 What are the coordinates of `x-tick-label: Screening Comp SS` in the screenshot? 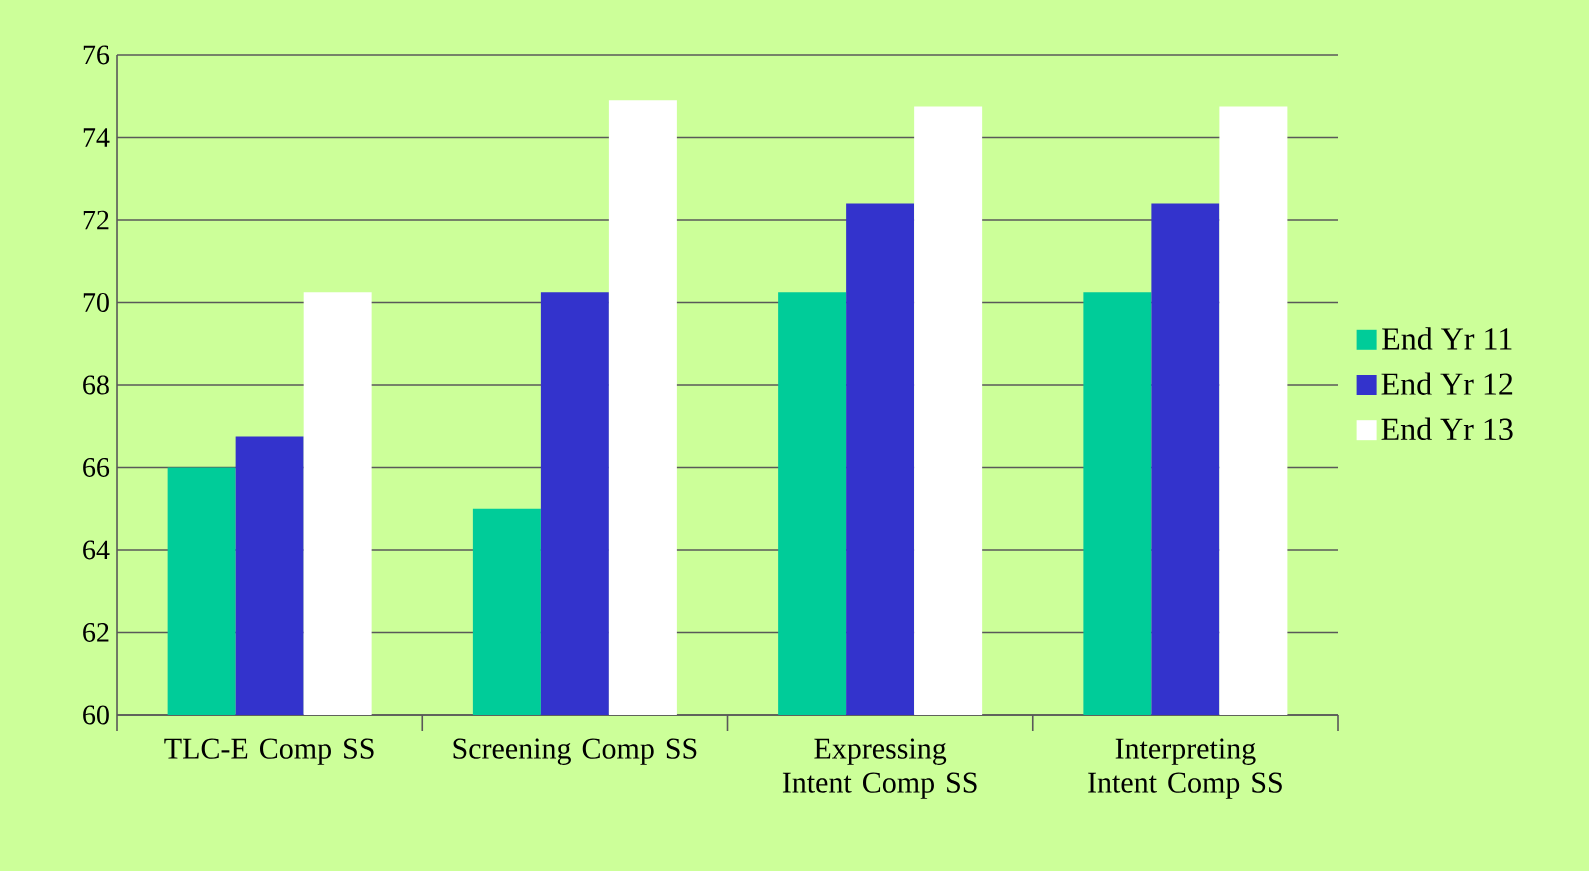 It's located at (575, 751).